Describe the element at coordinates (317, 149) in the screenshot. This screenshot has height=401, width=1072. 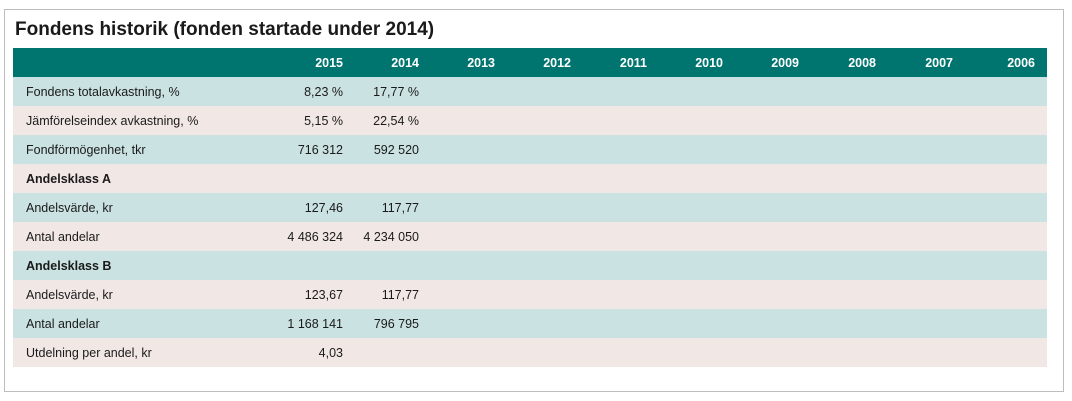
I see `value-cell: 716 312` at that location.